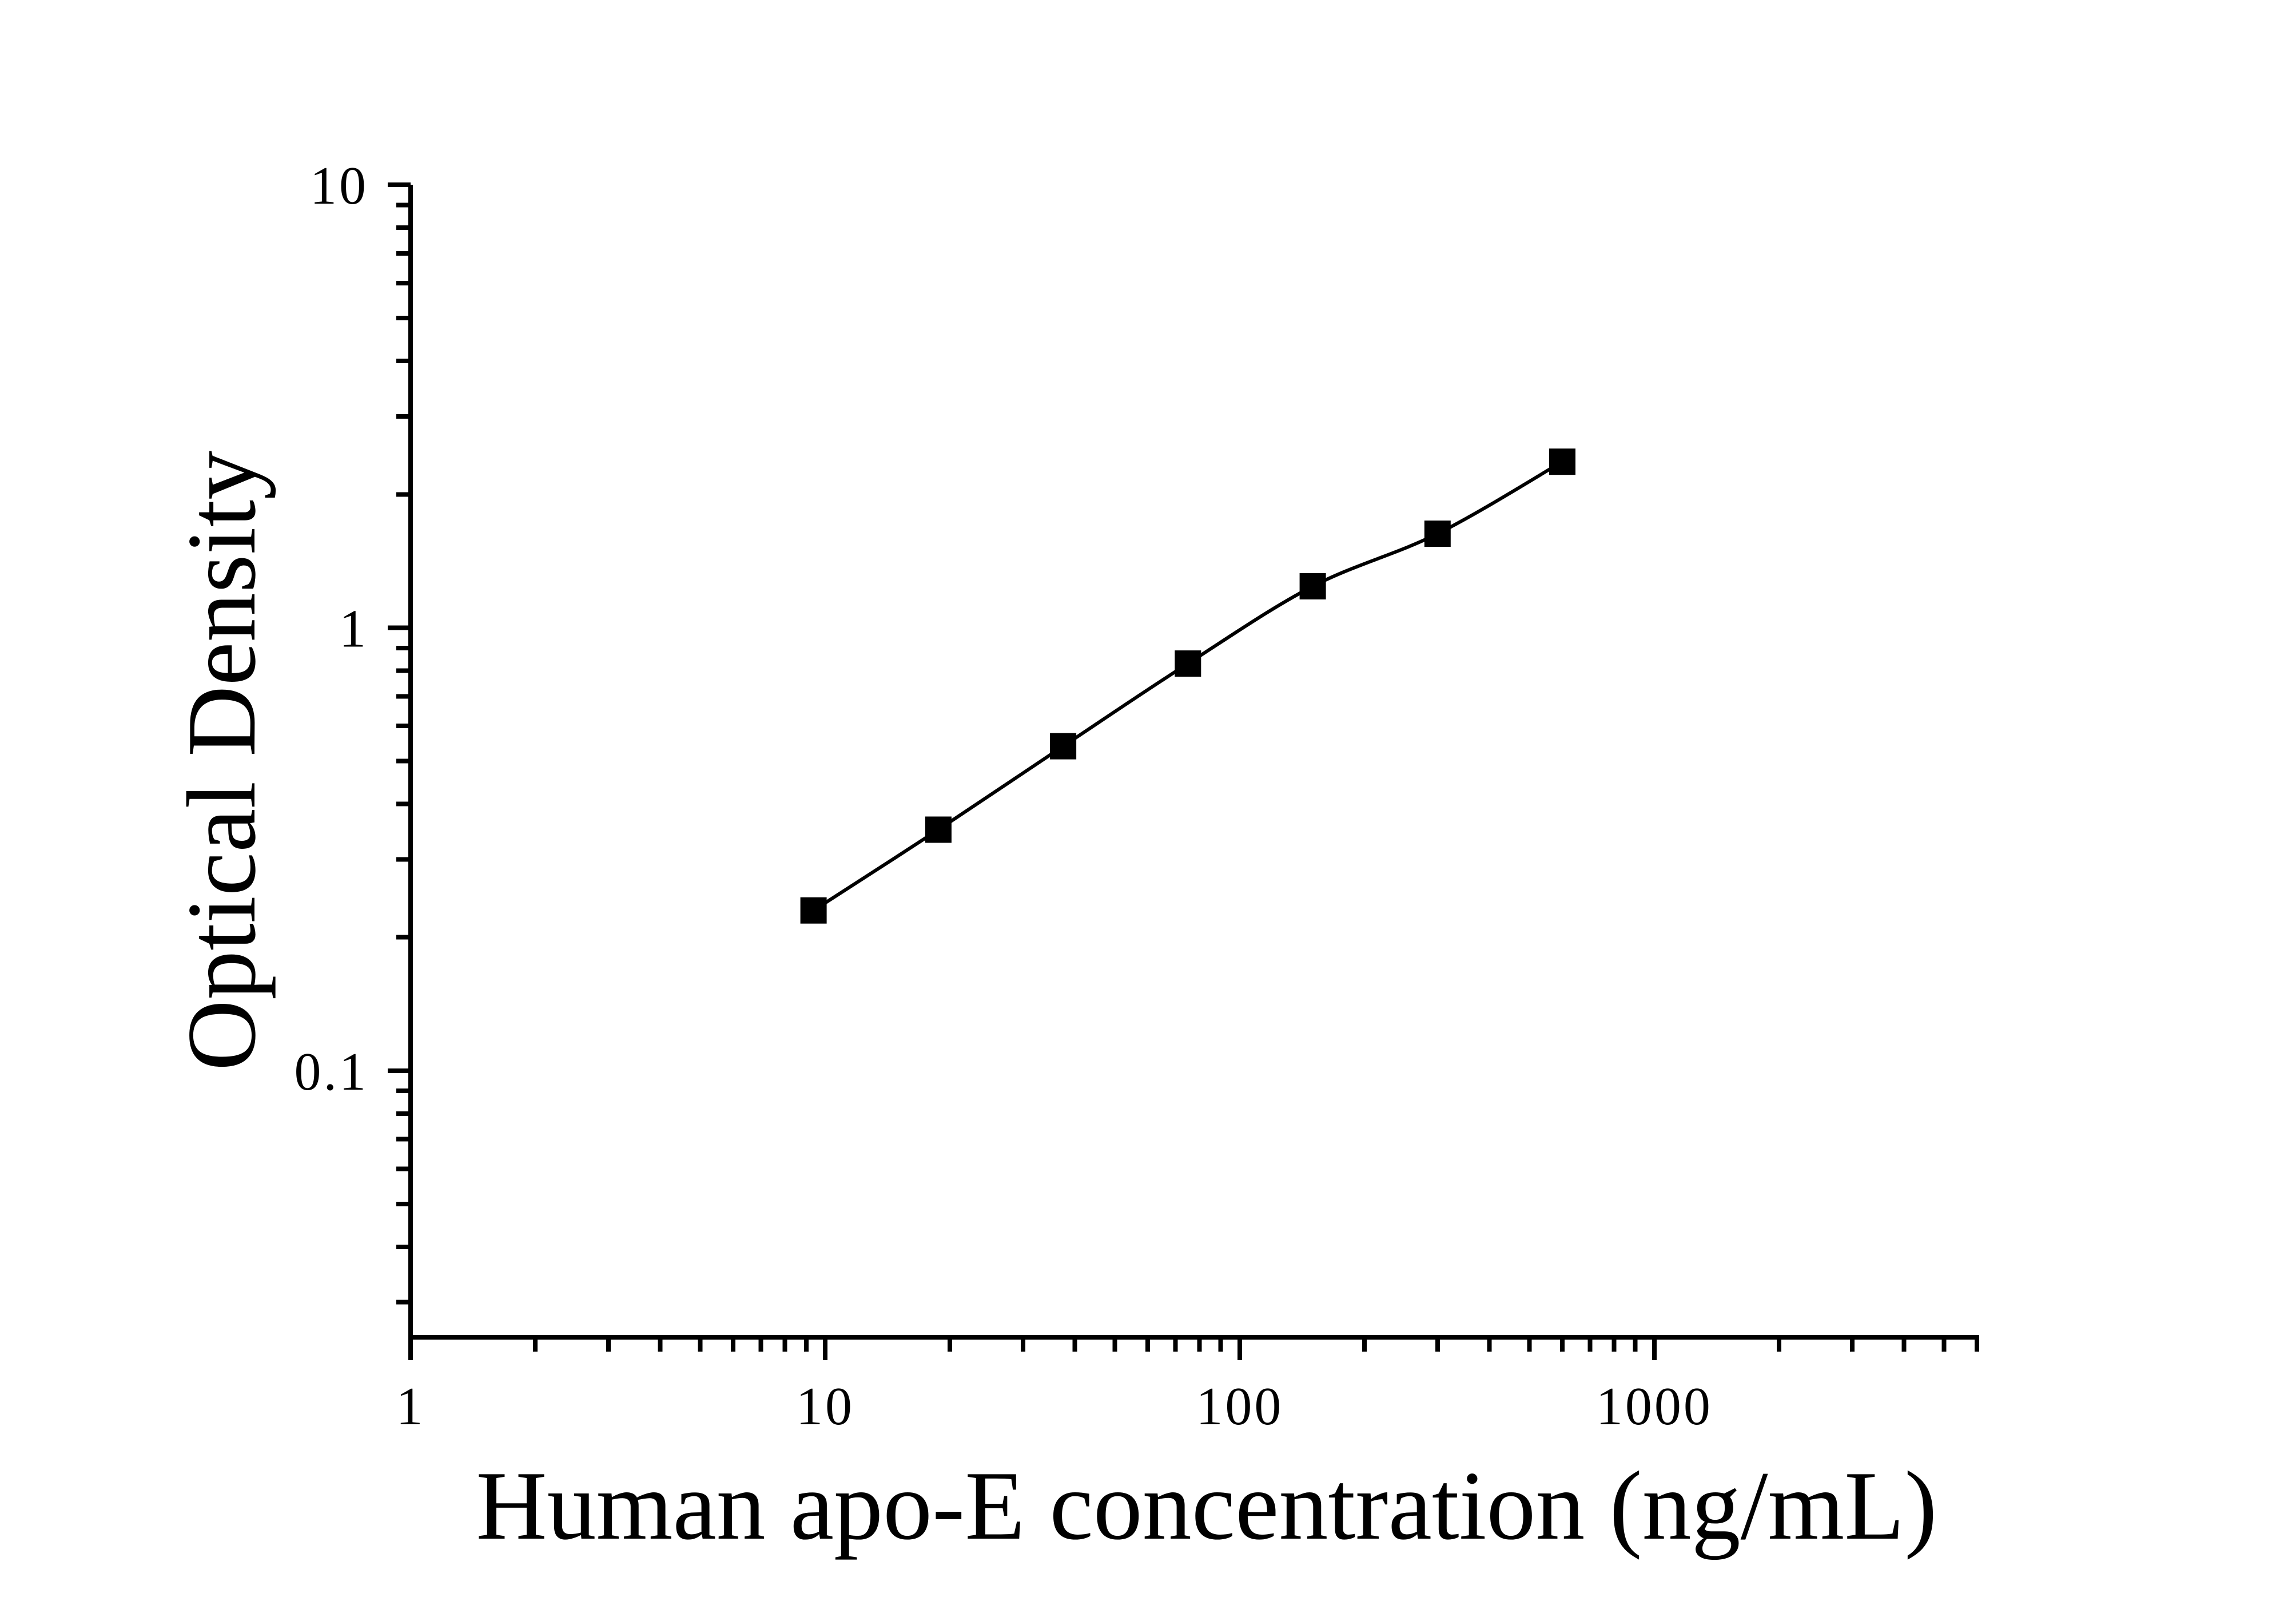 The width and height of the screenshot is (2296, 1605). What do you see at coordinates (222, 761) in the screenshot?
I see `y-axis-title: Optical Density` at bounding box center [222, 761].